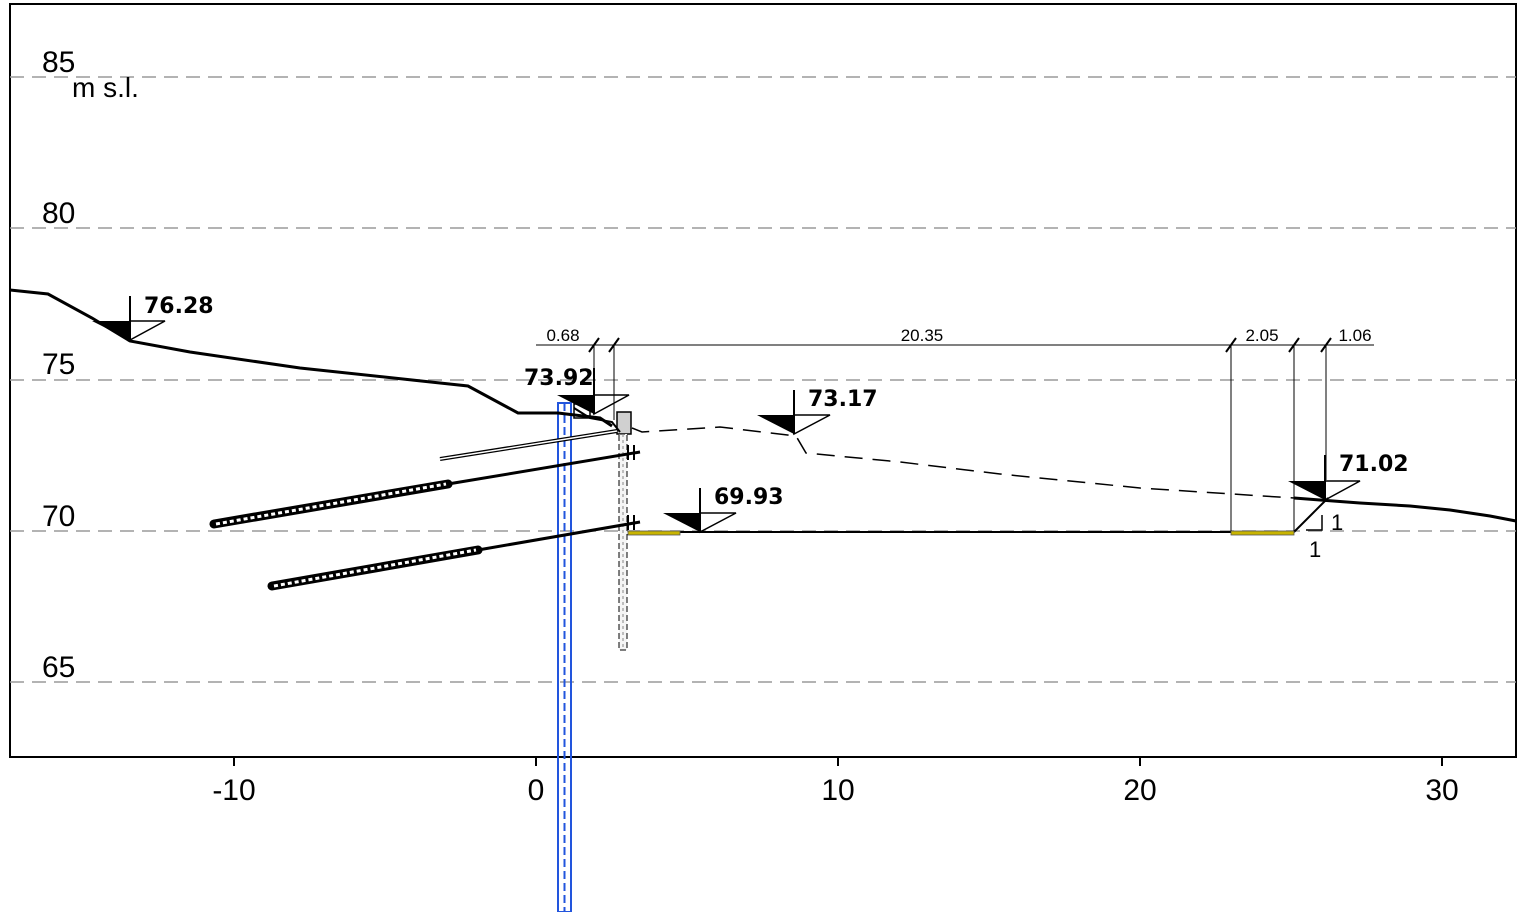 The image size is (1528, 917). I want to click on level-label: 73.92, so click(559, 378).